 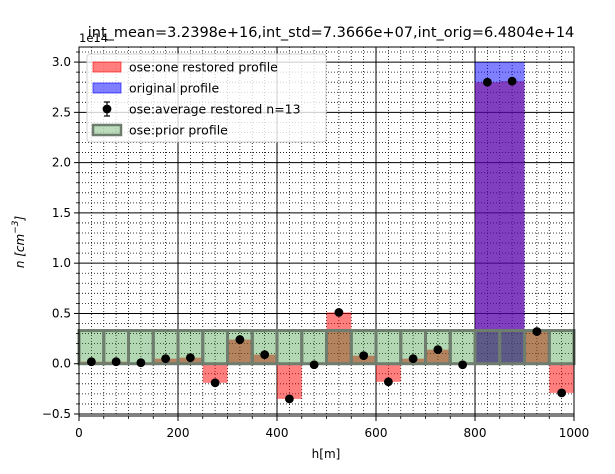 I want to click on x-axis-label: h[m], so click(x=326, y=454).